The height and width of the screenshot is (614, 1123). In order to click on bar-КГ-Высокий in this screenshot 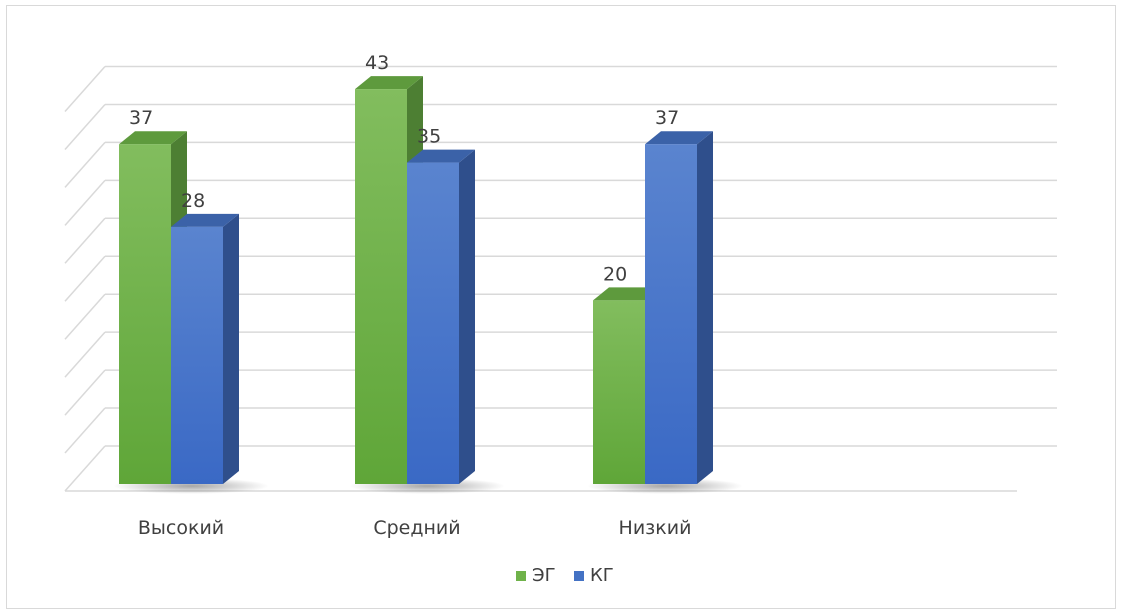, I will do `click(205, 348)`.